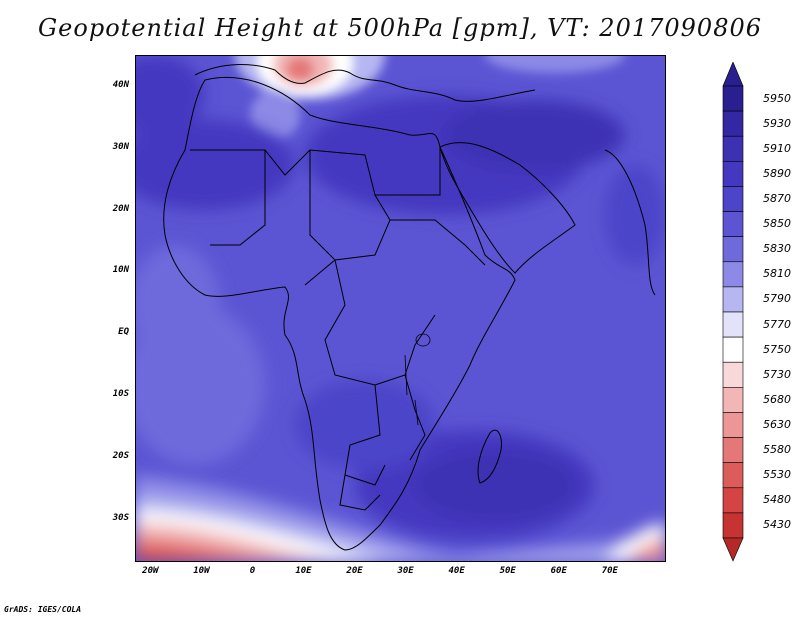  Describe the element at coordinates (120, 455) in the screenshot. I see `lat-tick-label: 20S` at that location.